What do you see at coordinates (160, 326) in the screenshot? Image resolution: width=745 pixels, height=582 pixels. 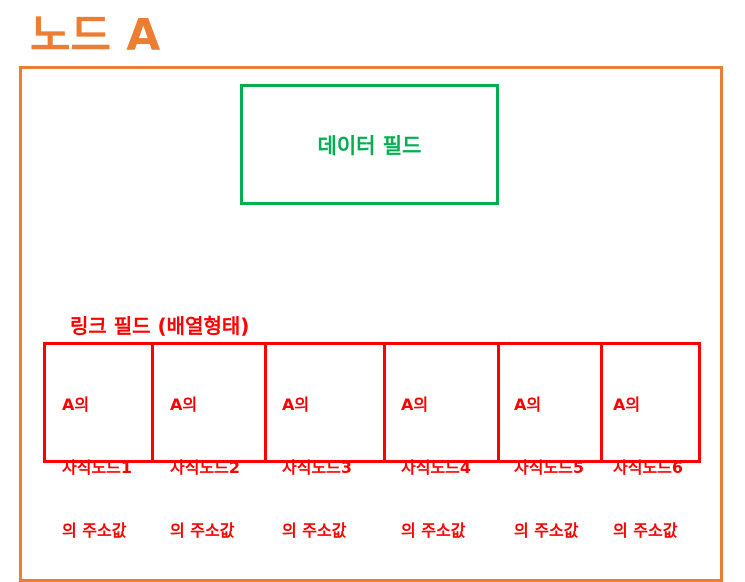 I see `link-field-title: 링크 필드 (배열형태)` at bounding box center [160, 326].